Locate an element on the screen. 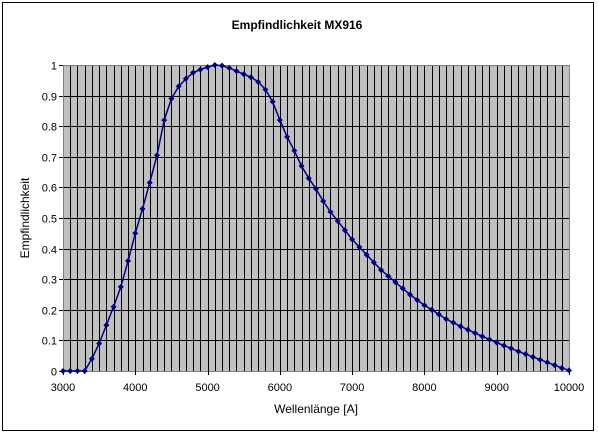 The image size is (598, 435). y-tick-label: 0.8 is located at coordinates (49, 128).